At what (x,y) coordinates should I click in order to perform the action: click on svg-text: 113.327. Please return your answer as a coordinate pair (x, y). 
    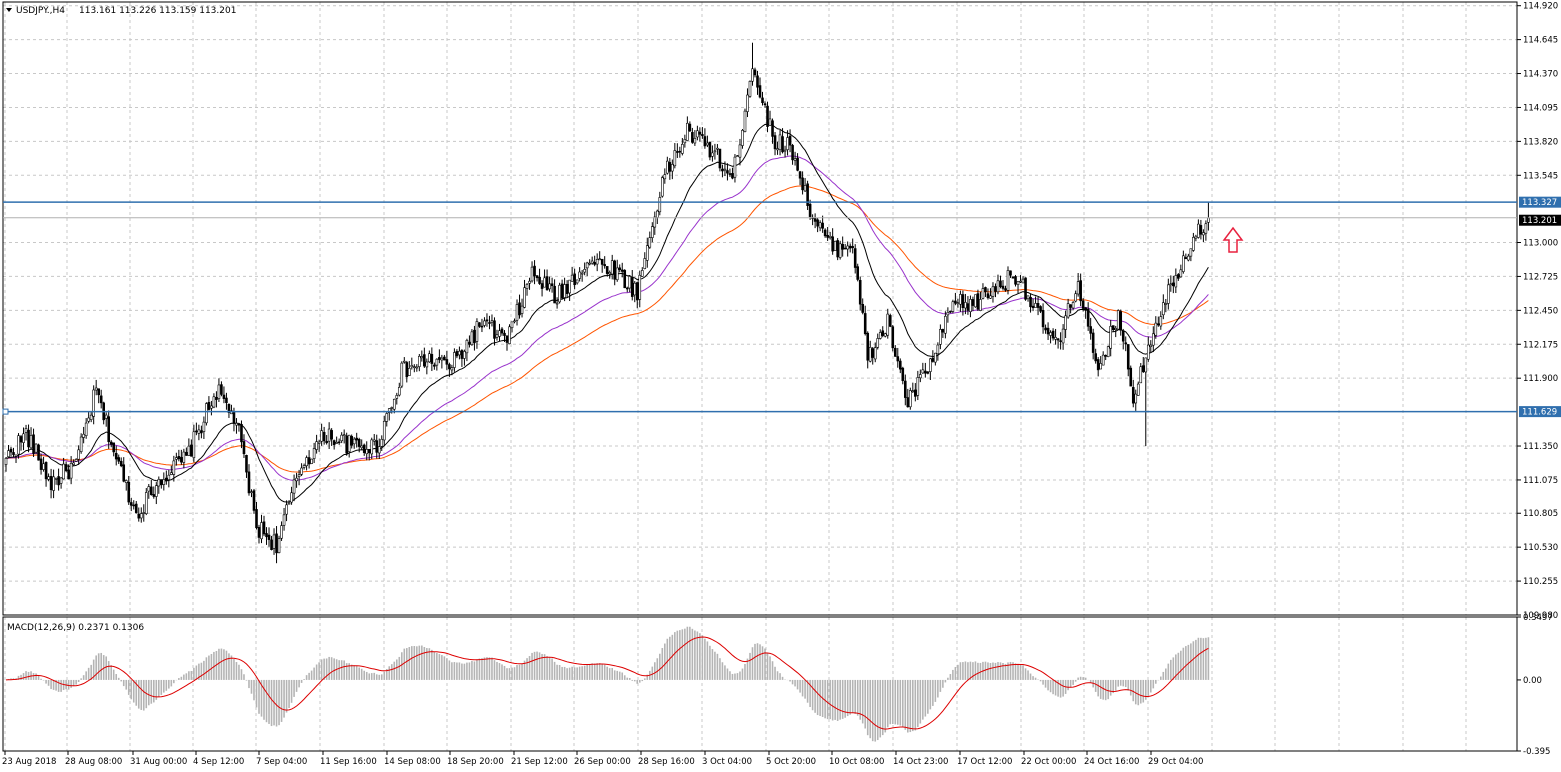
    Looking at the image, I should click on (1539, 203).